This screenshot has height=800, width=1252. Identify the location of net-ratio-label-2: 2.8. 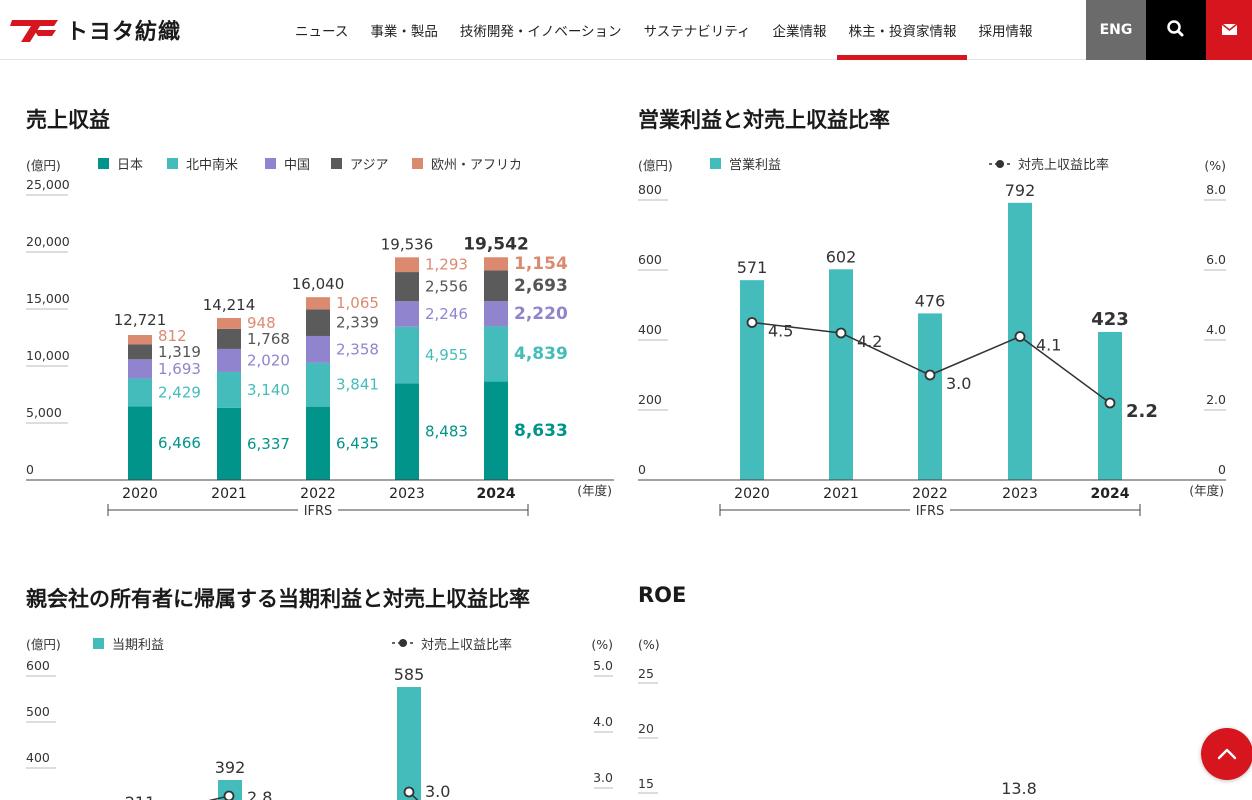
(259, 794).